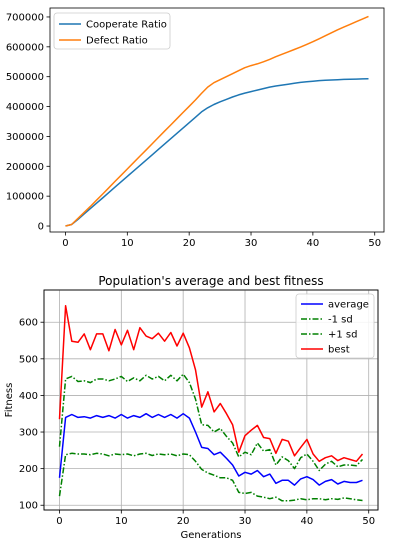  What do you see at coordinates (210, 449) in the screenshot?
I see `series-line-average` at bounding box center [210, 449].